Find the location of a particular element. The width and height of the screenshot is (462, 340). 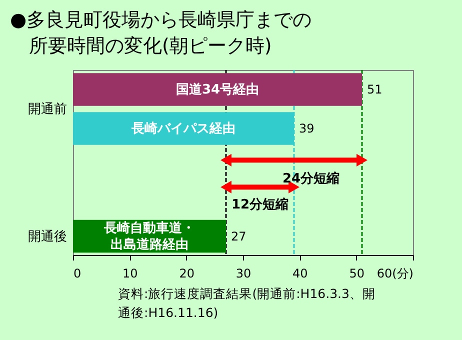

data-label: 39 is located at coordinates (306, 129).